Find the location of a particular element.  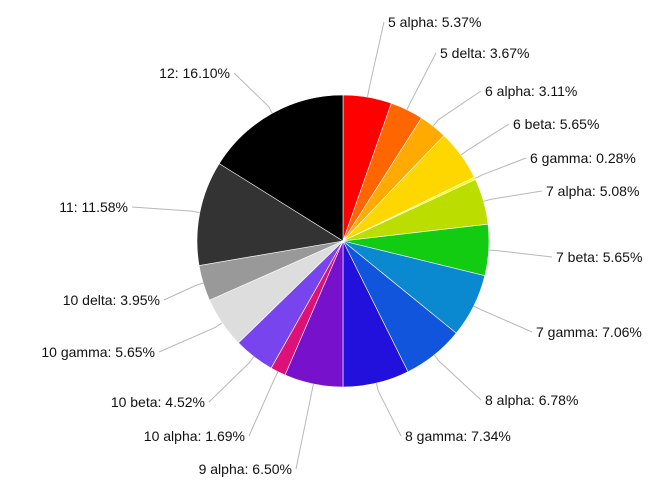

leader-line-9-alpha is located at coordinates (304, 426).